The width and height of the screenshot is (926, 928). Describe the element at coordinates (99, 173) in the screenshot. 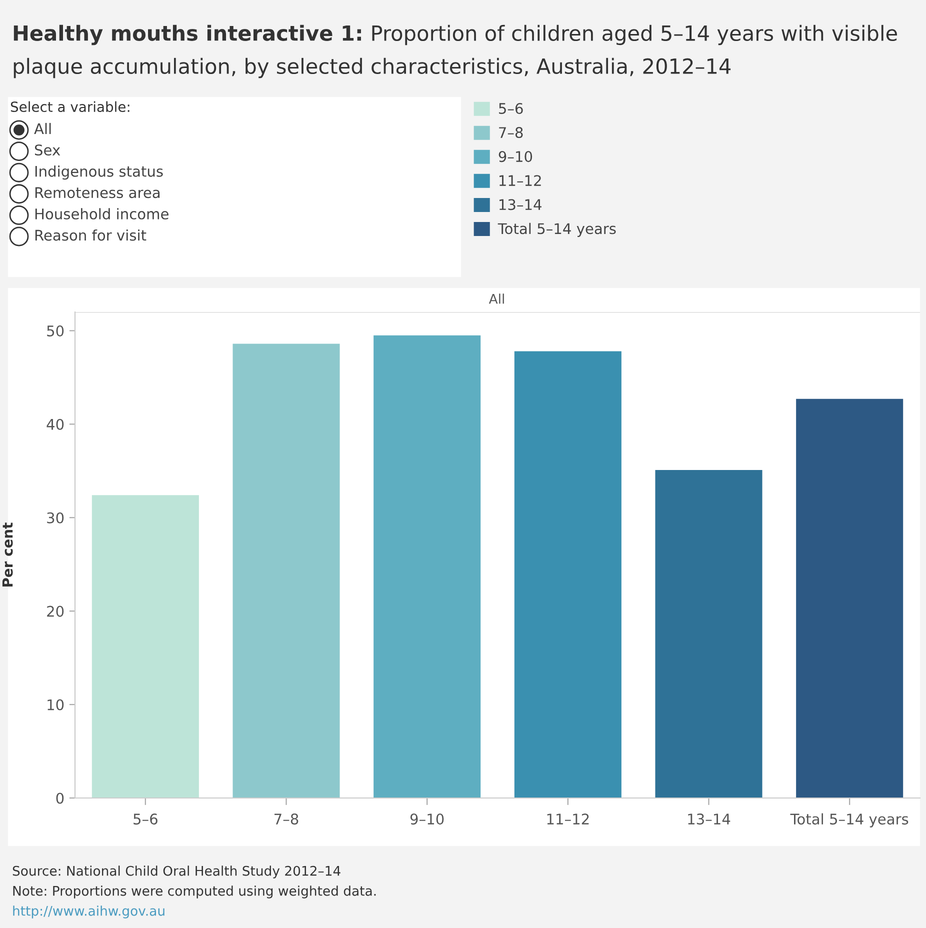

I see `text: Indigenous status` at that location.